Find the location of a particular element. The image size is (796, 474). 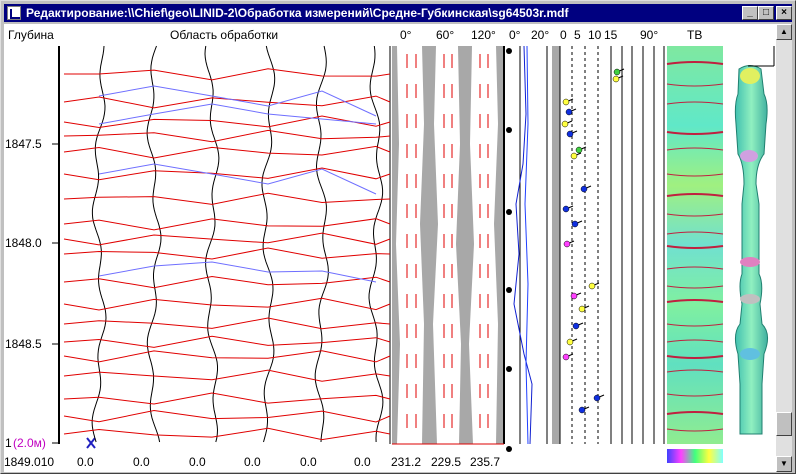

minimize-button: _ is located at coordinates (750, 13).